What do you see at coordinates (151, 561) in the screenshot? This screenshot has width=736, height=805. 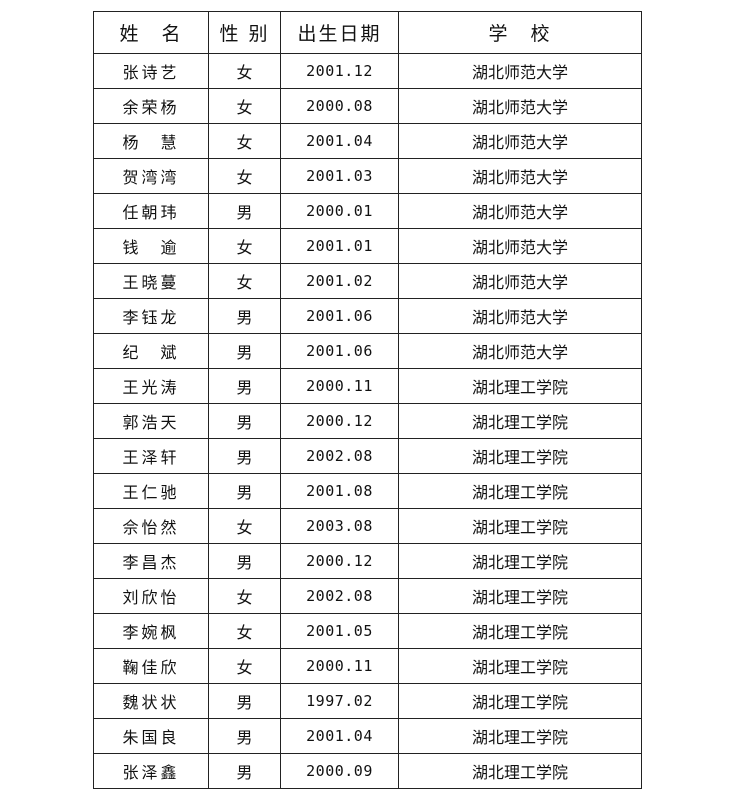 I see `name-cell: 李昌杰` at bounding box center [151, 561].